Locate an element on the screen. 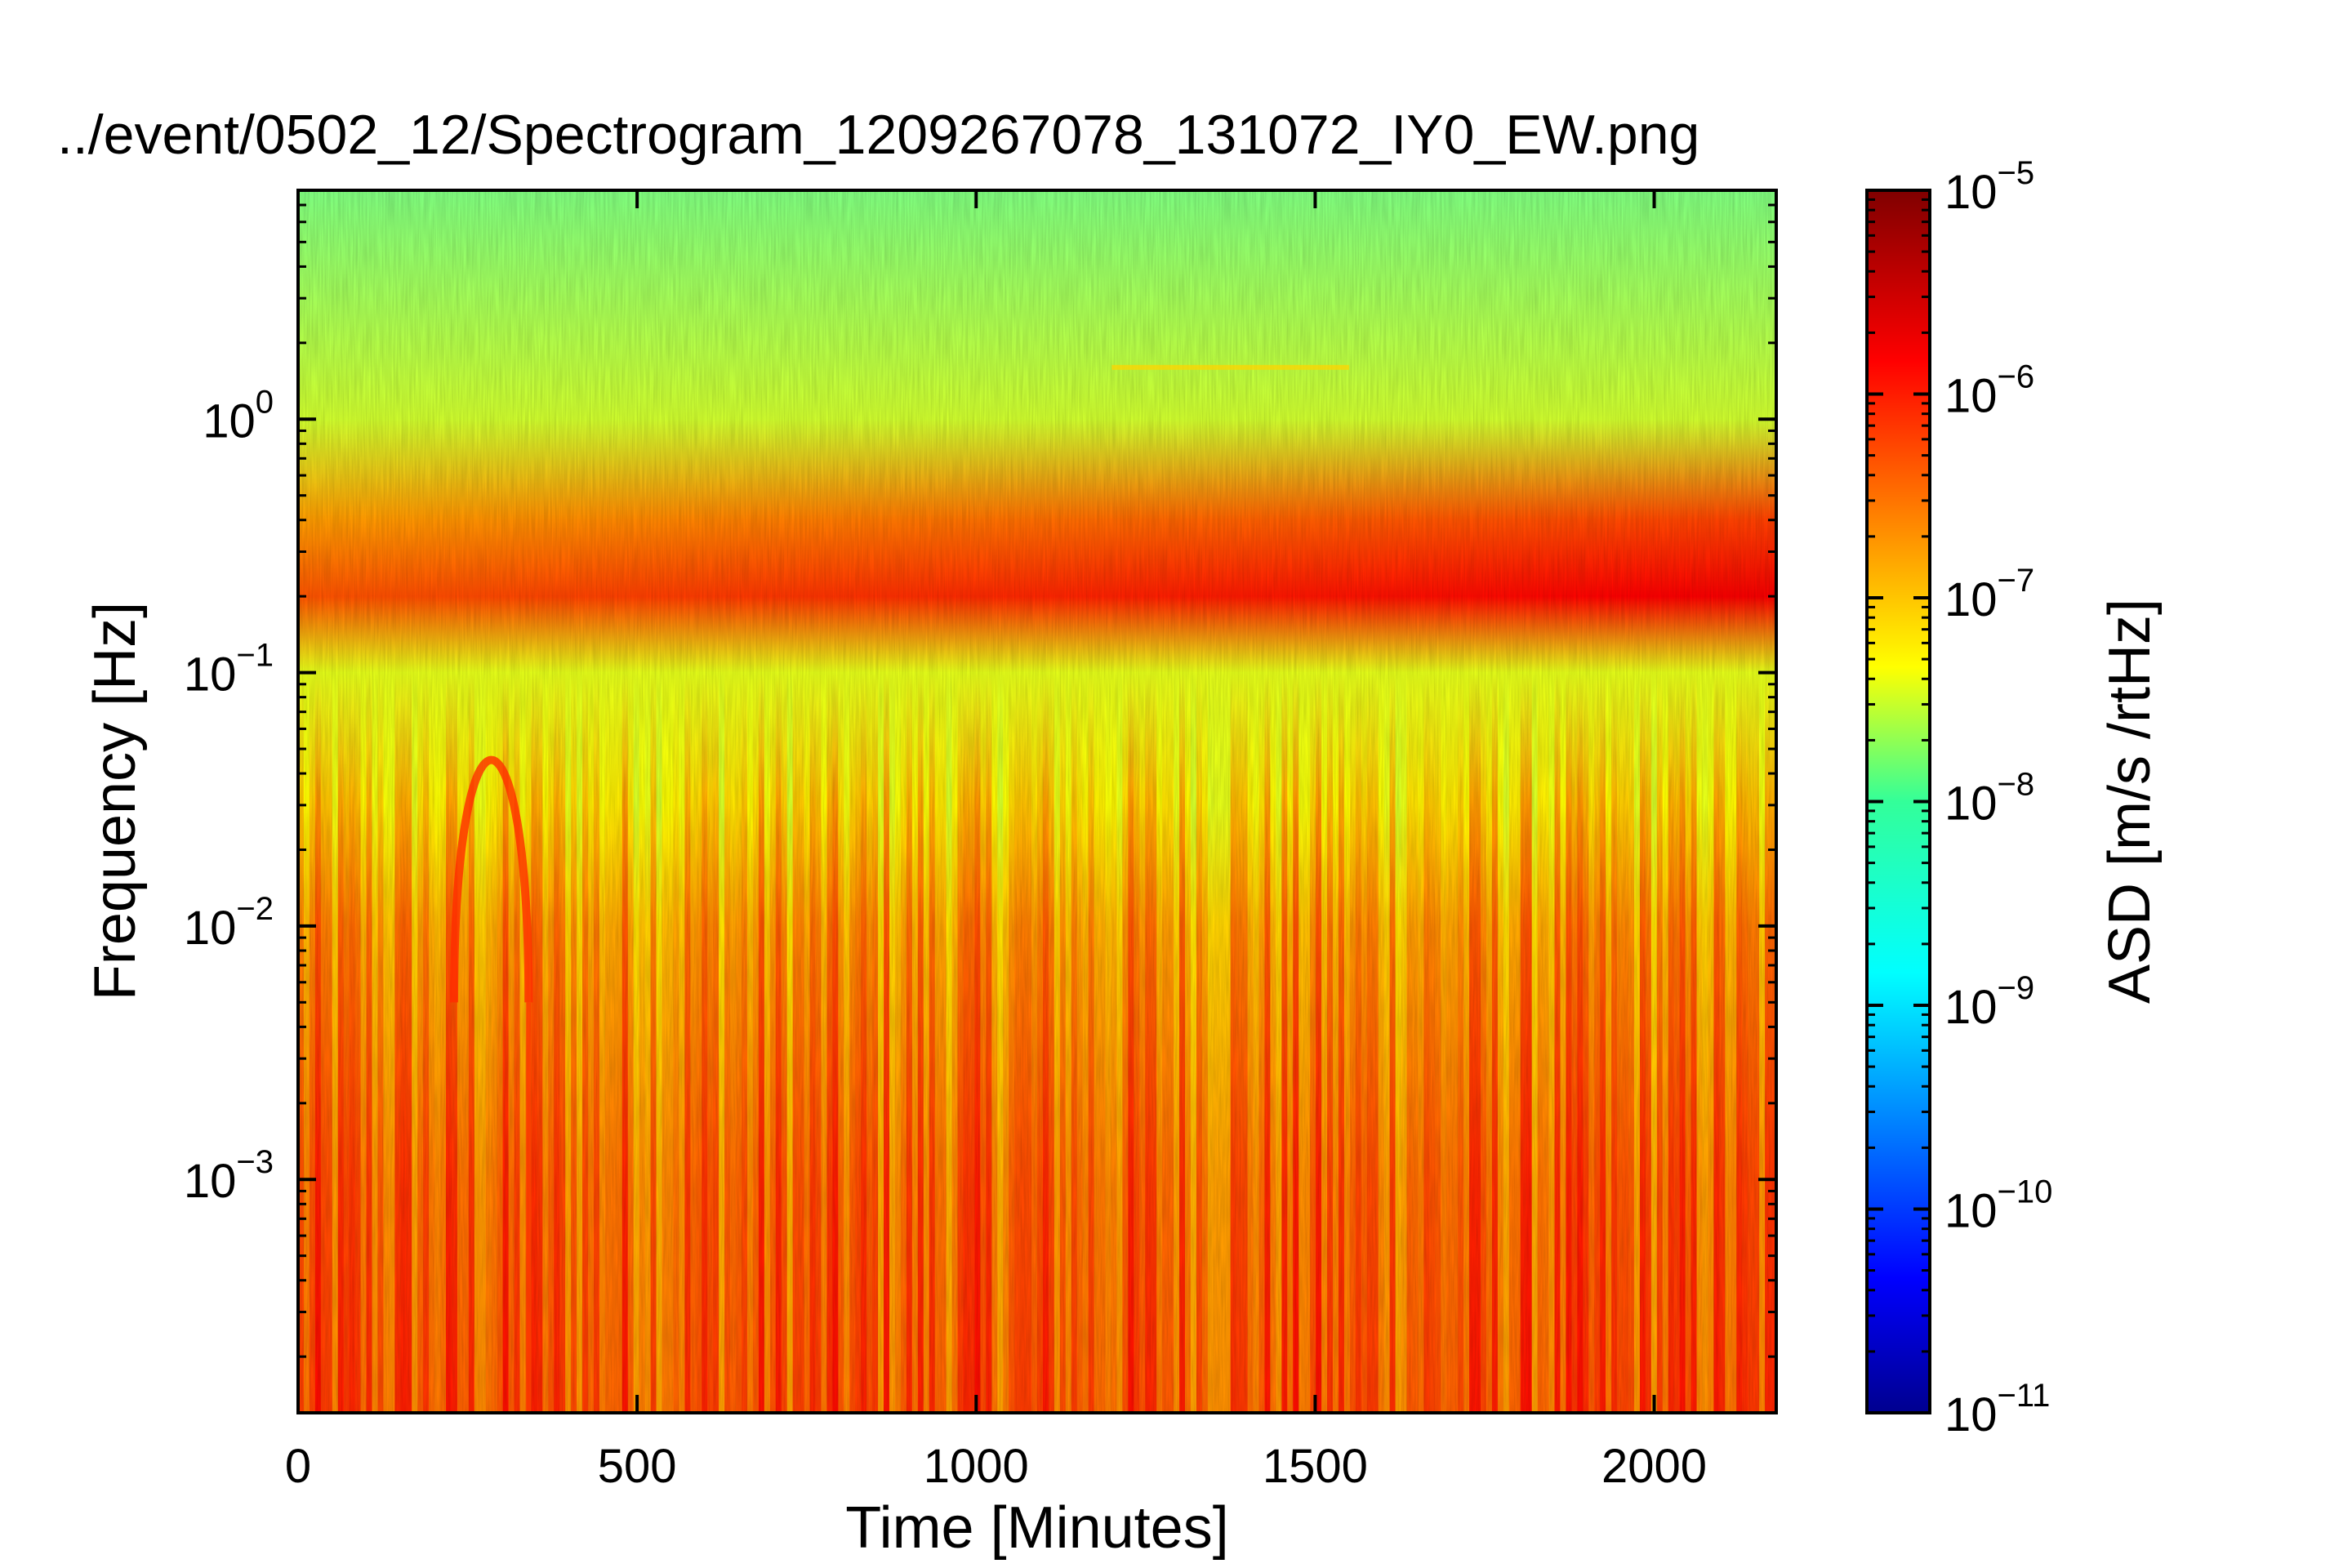 This screenshot has width=2352, height=1568. colorbar-tick-label: 10⁻¹⁰ is located at coordinates (1998, 1206).